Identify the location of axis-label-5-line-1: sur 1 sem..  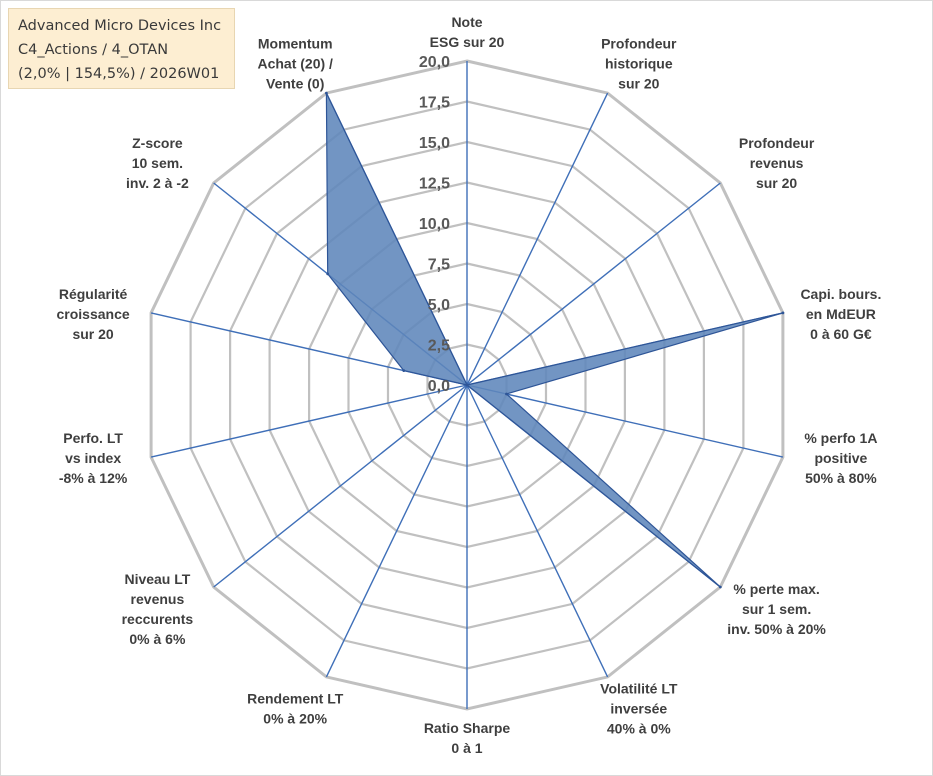
(776, 609).